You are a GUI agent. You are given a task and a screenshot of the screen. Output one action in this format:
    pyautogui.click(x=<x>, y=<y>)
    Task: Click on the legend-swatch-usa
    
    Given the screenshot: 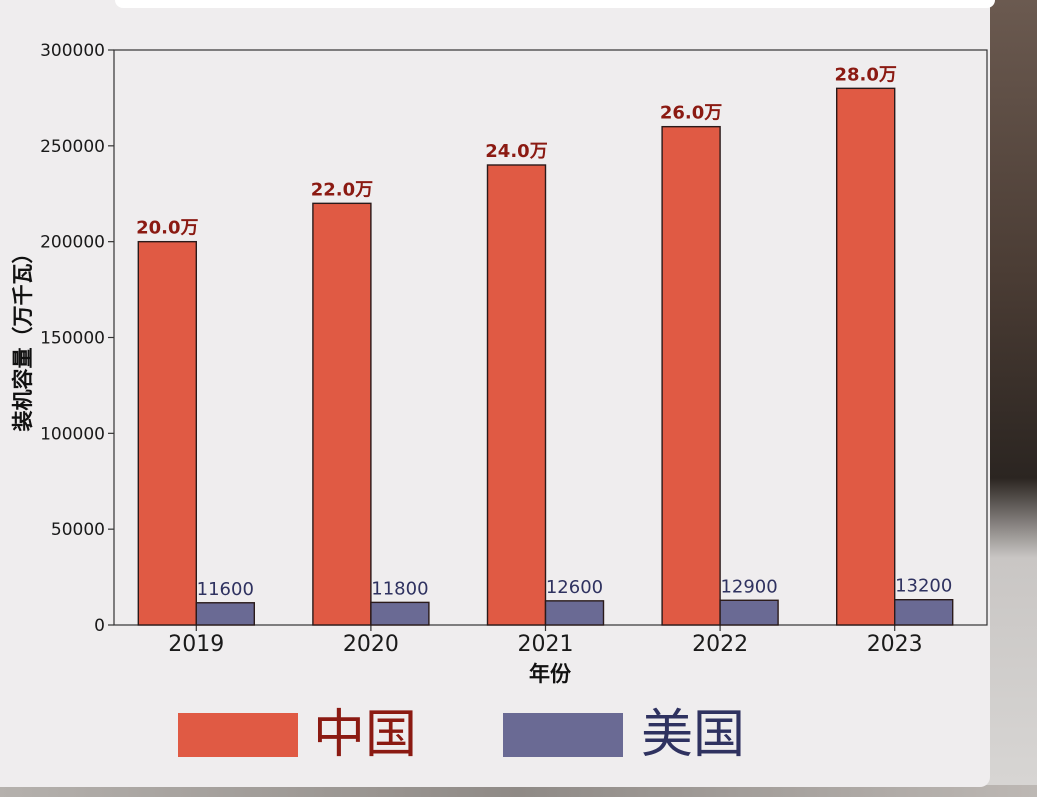 What is the action you would take?
    pyautogui.click(x=563, y=735)
    